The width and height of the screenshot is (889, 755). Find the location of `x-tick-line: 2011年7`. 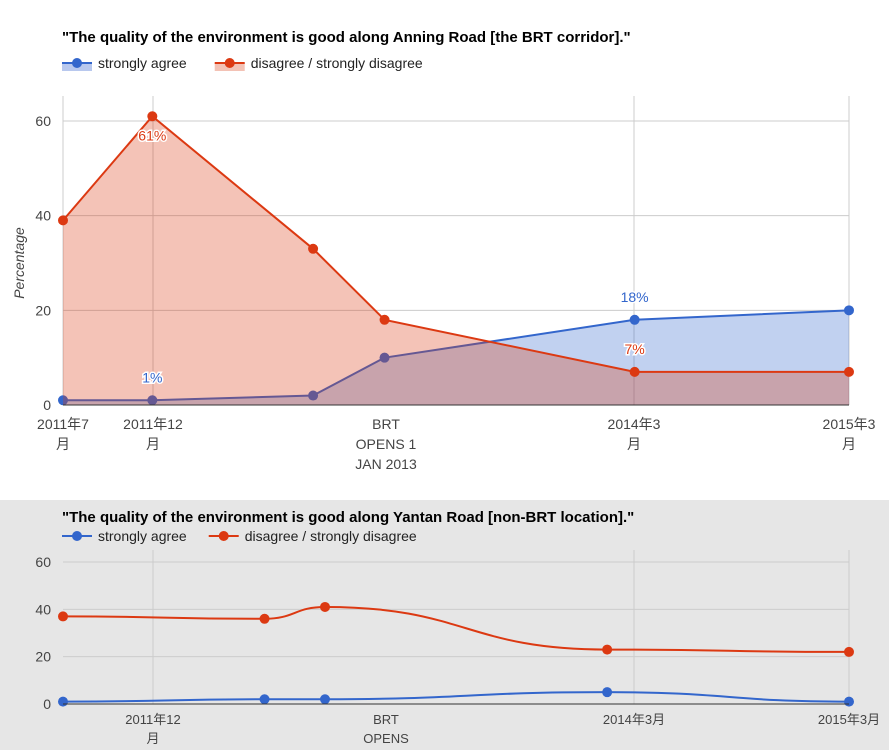

x-tick-line: 2011年7 is located at coordinates (63, 424).